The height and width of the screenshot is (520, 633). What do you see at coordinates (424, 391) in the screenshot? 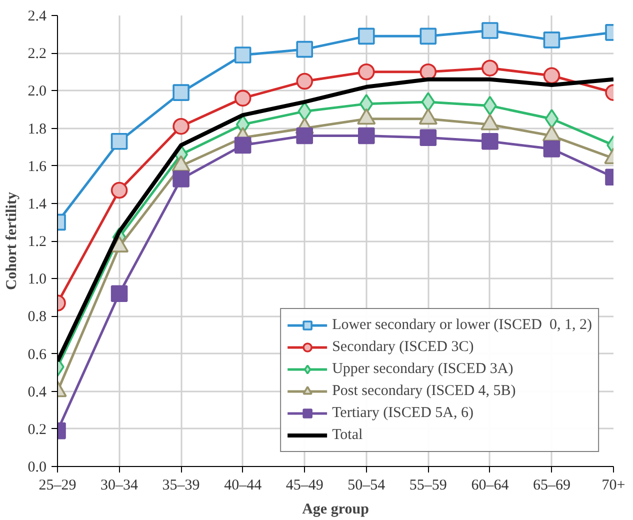
I see `legend-label: Post secondary (ISCED 4, 5B)` at bounding box center [424, 391].